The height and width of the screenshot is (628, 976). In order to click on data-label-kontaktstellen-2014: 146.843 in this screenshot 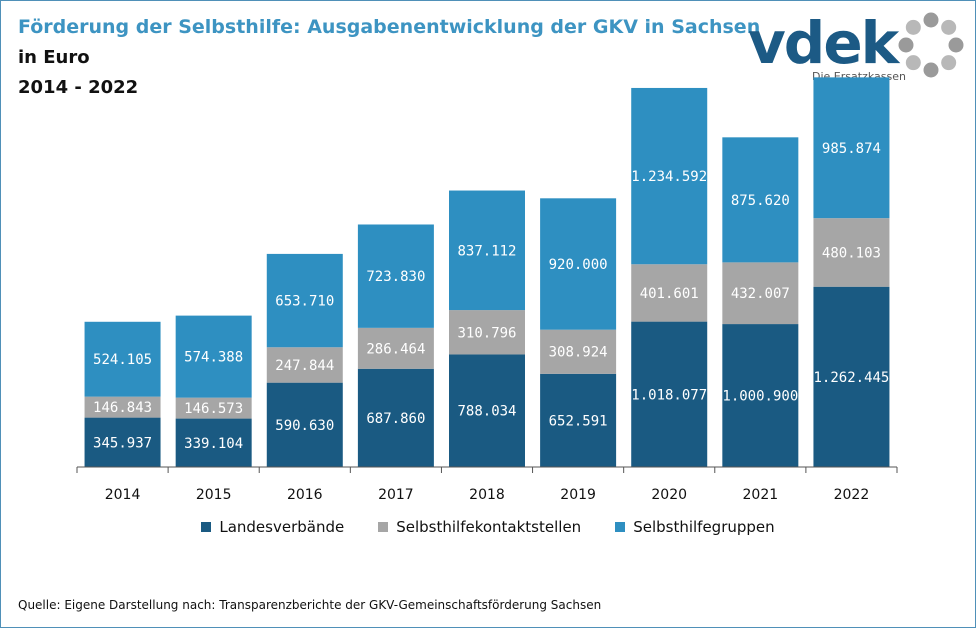, I will do `click(122, 408)`.